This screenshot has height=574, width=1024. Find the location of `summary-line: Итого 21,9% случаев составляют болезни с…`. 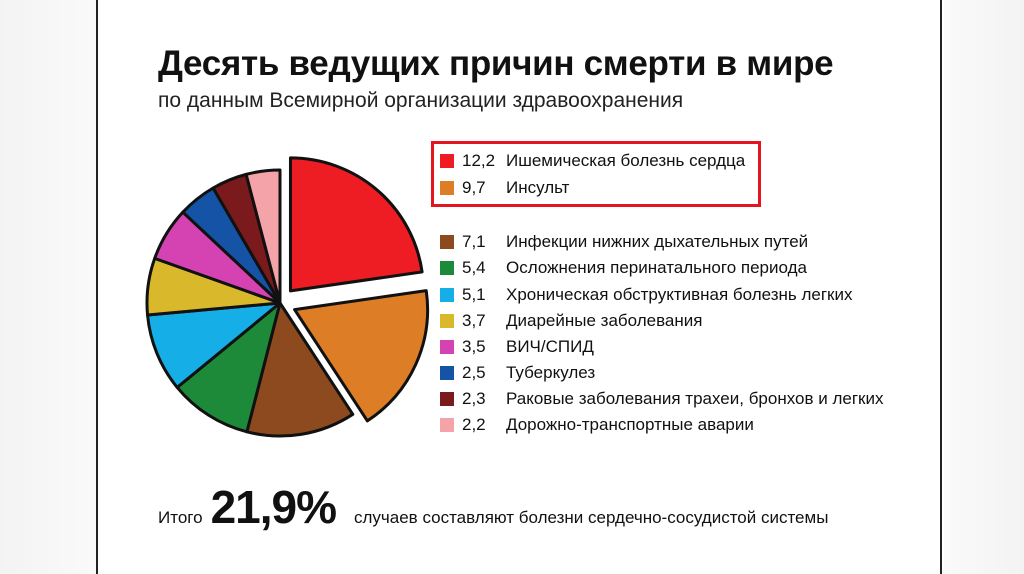

summary-line: Итого 21,9% случаев составляют болезни с… is located at coordinates (493, 507).